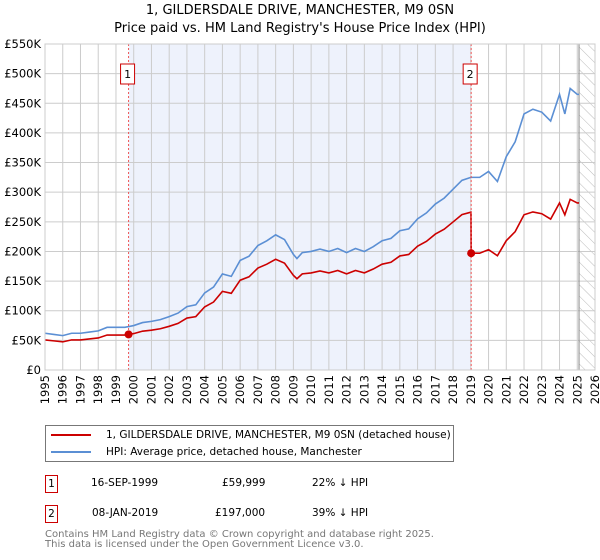 The image size is (600, 560). What do you see at coordinates (435, 389) in the screenshot?
I see `x-tick-label: 2017` at bounding box center [435, 389].